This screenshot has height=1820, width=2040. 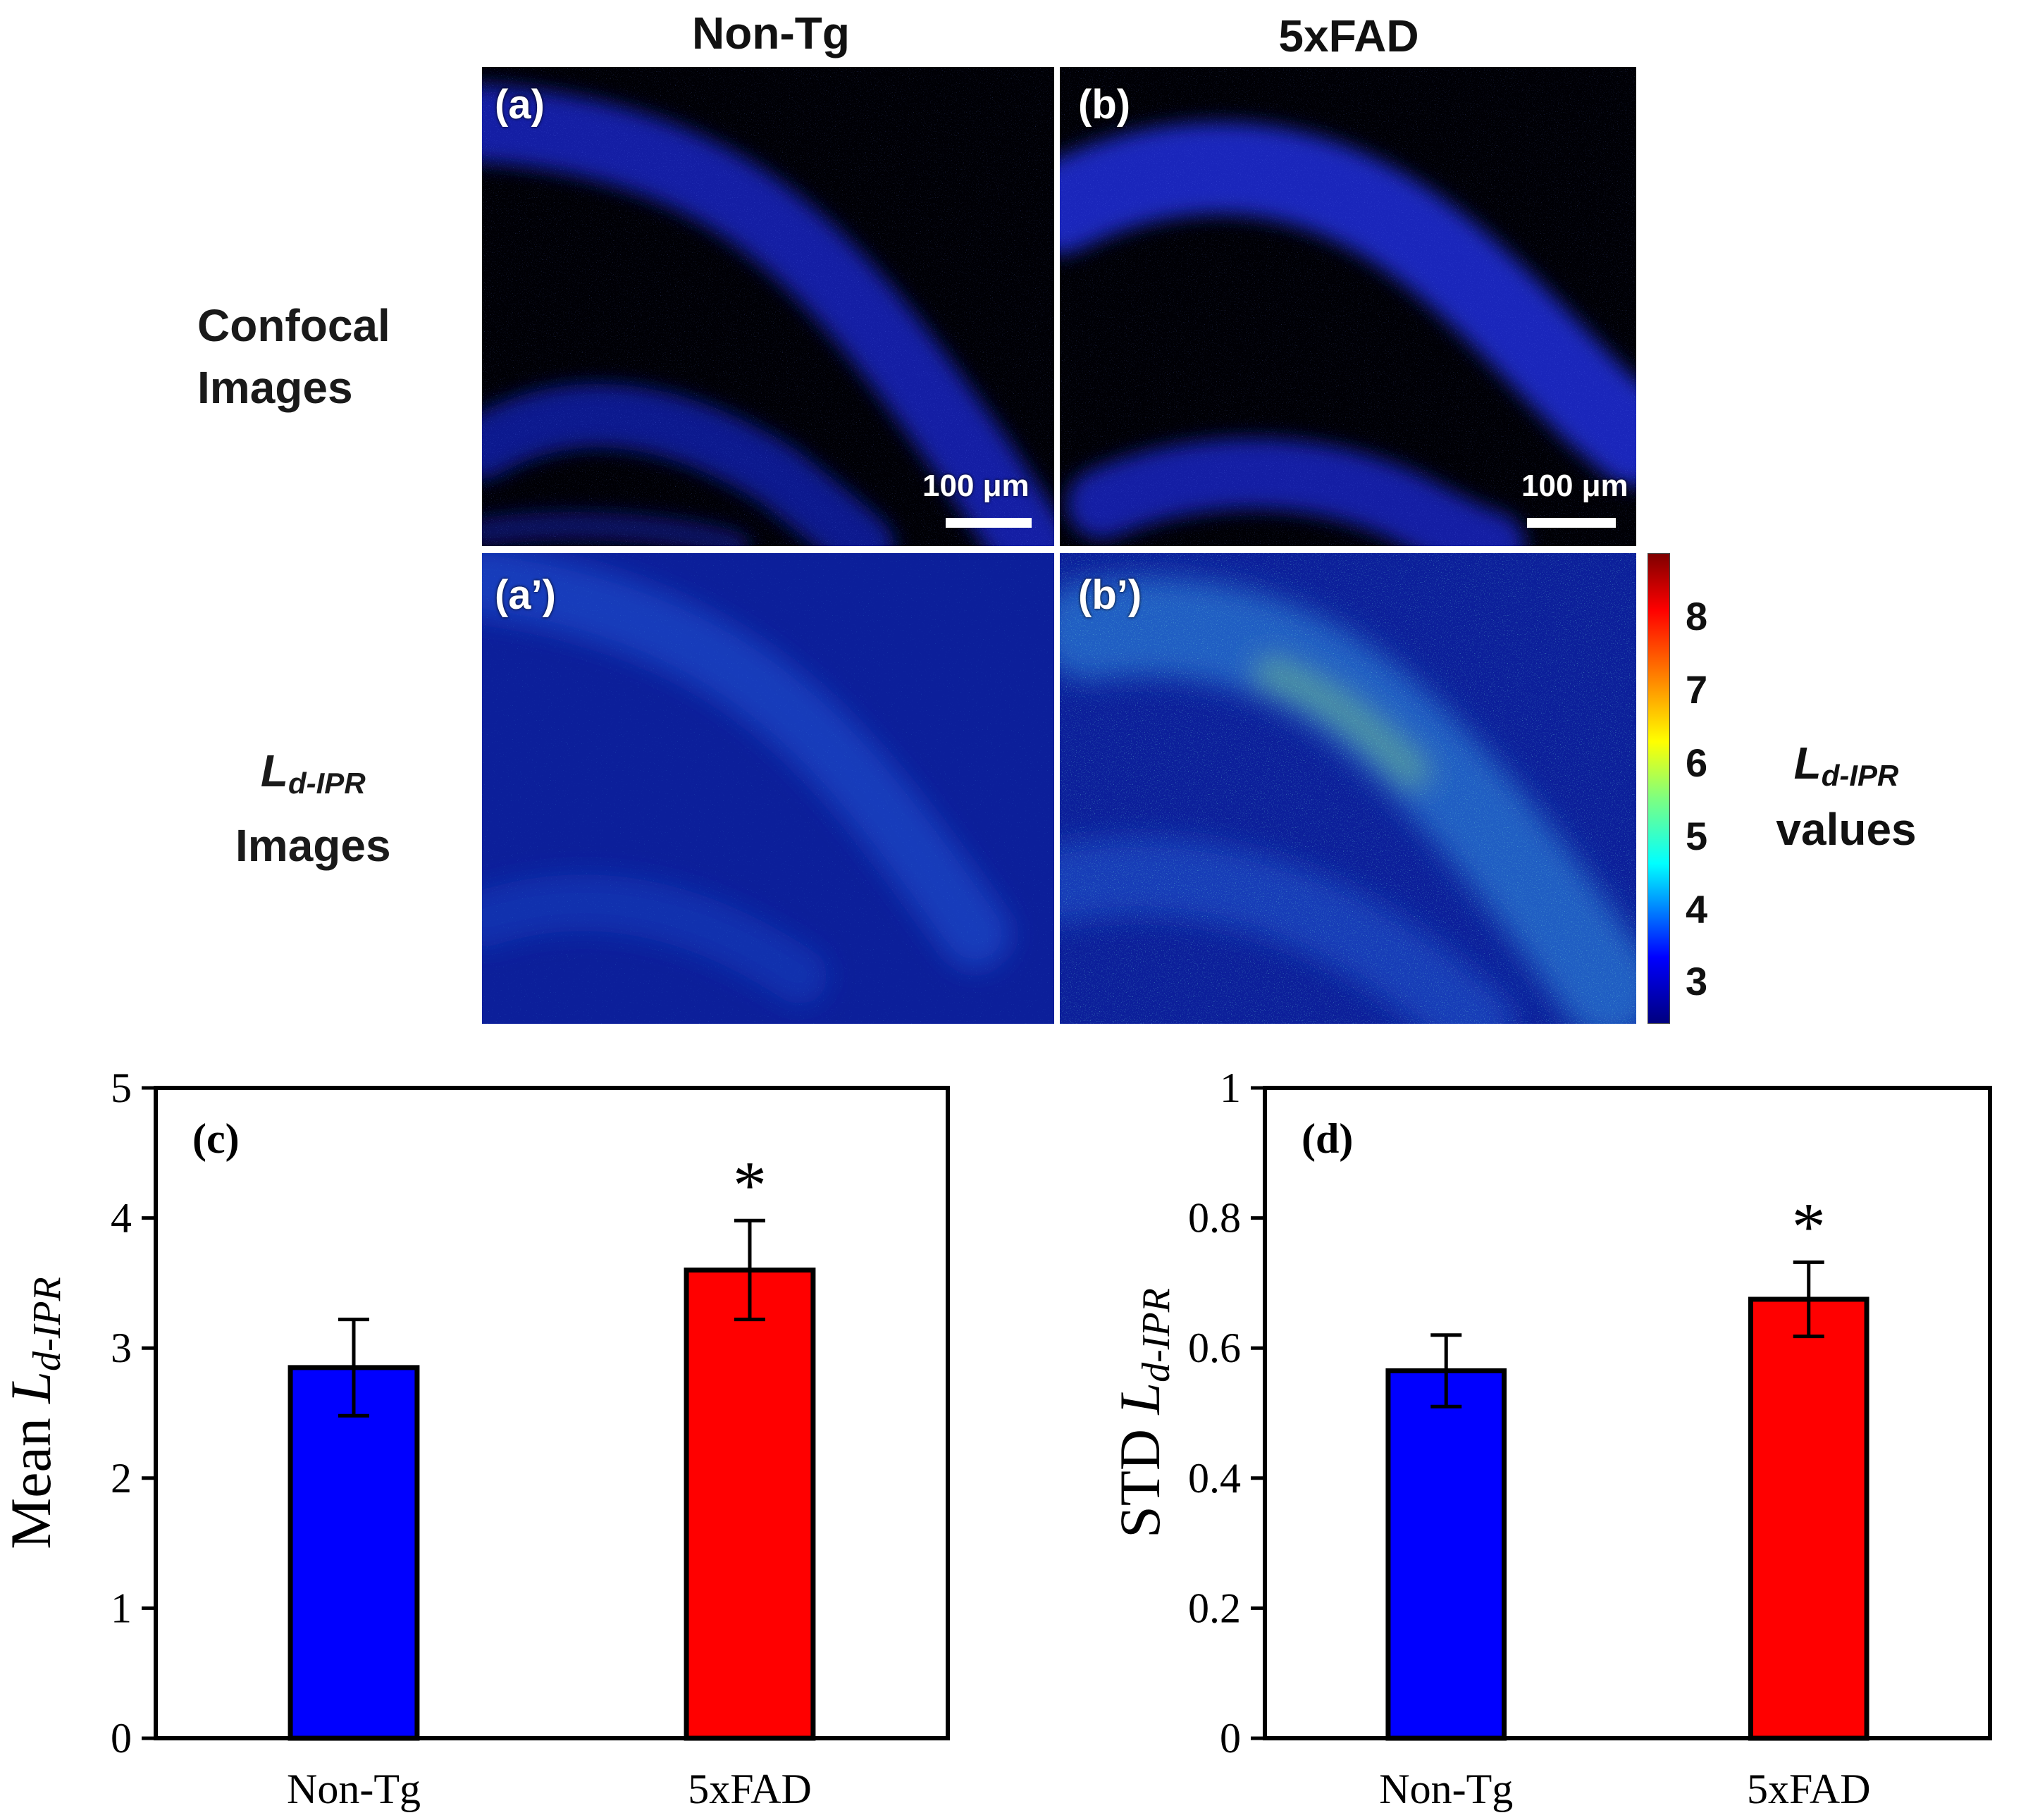 What do you see at coordinates (1446, 1789) in the screenshot?
I see `chart-d-x-tick-label: Non-Tg` at bounding box center [1446, 1789].